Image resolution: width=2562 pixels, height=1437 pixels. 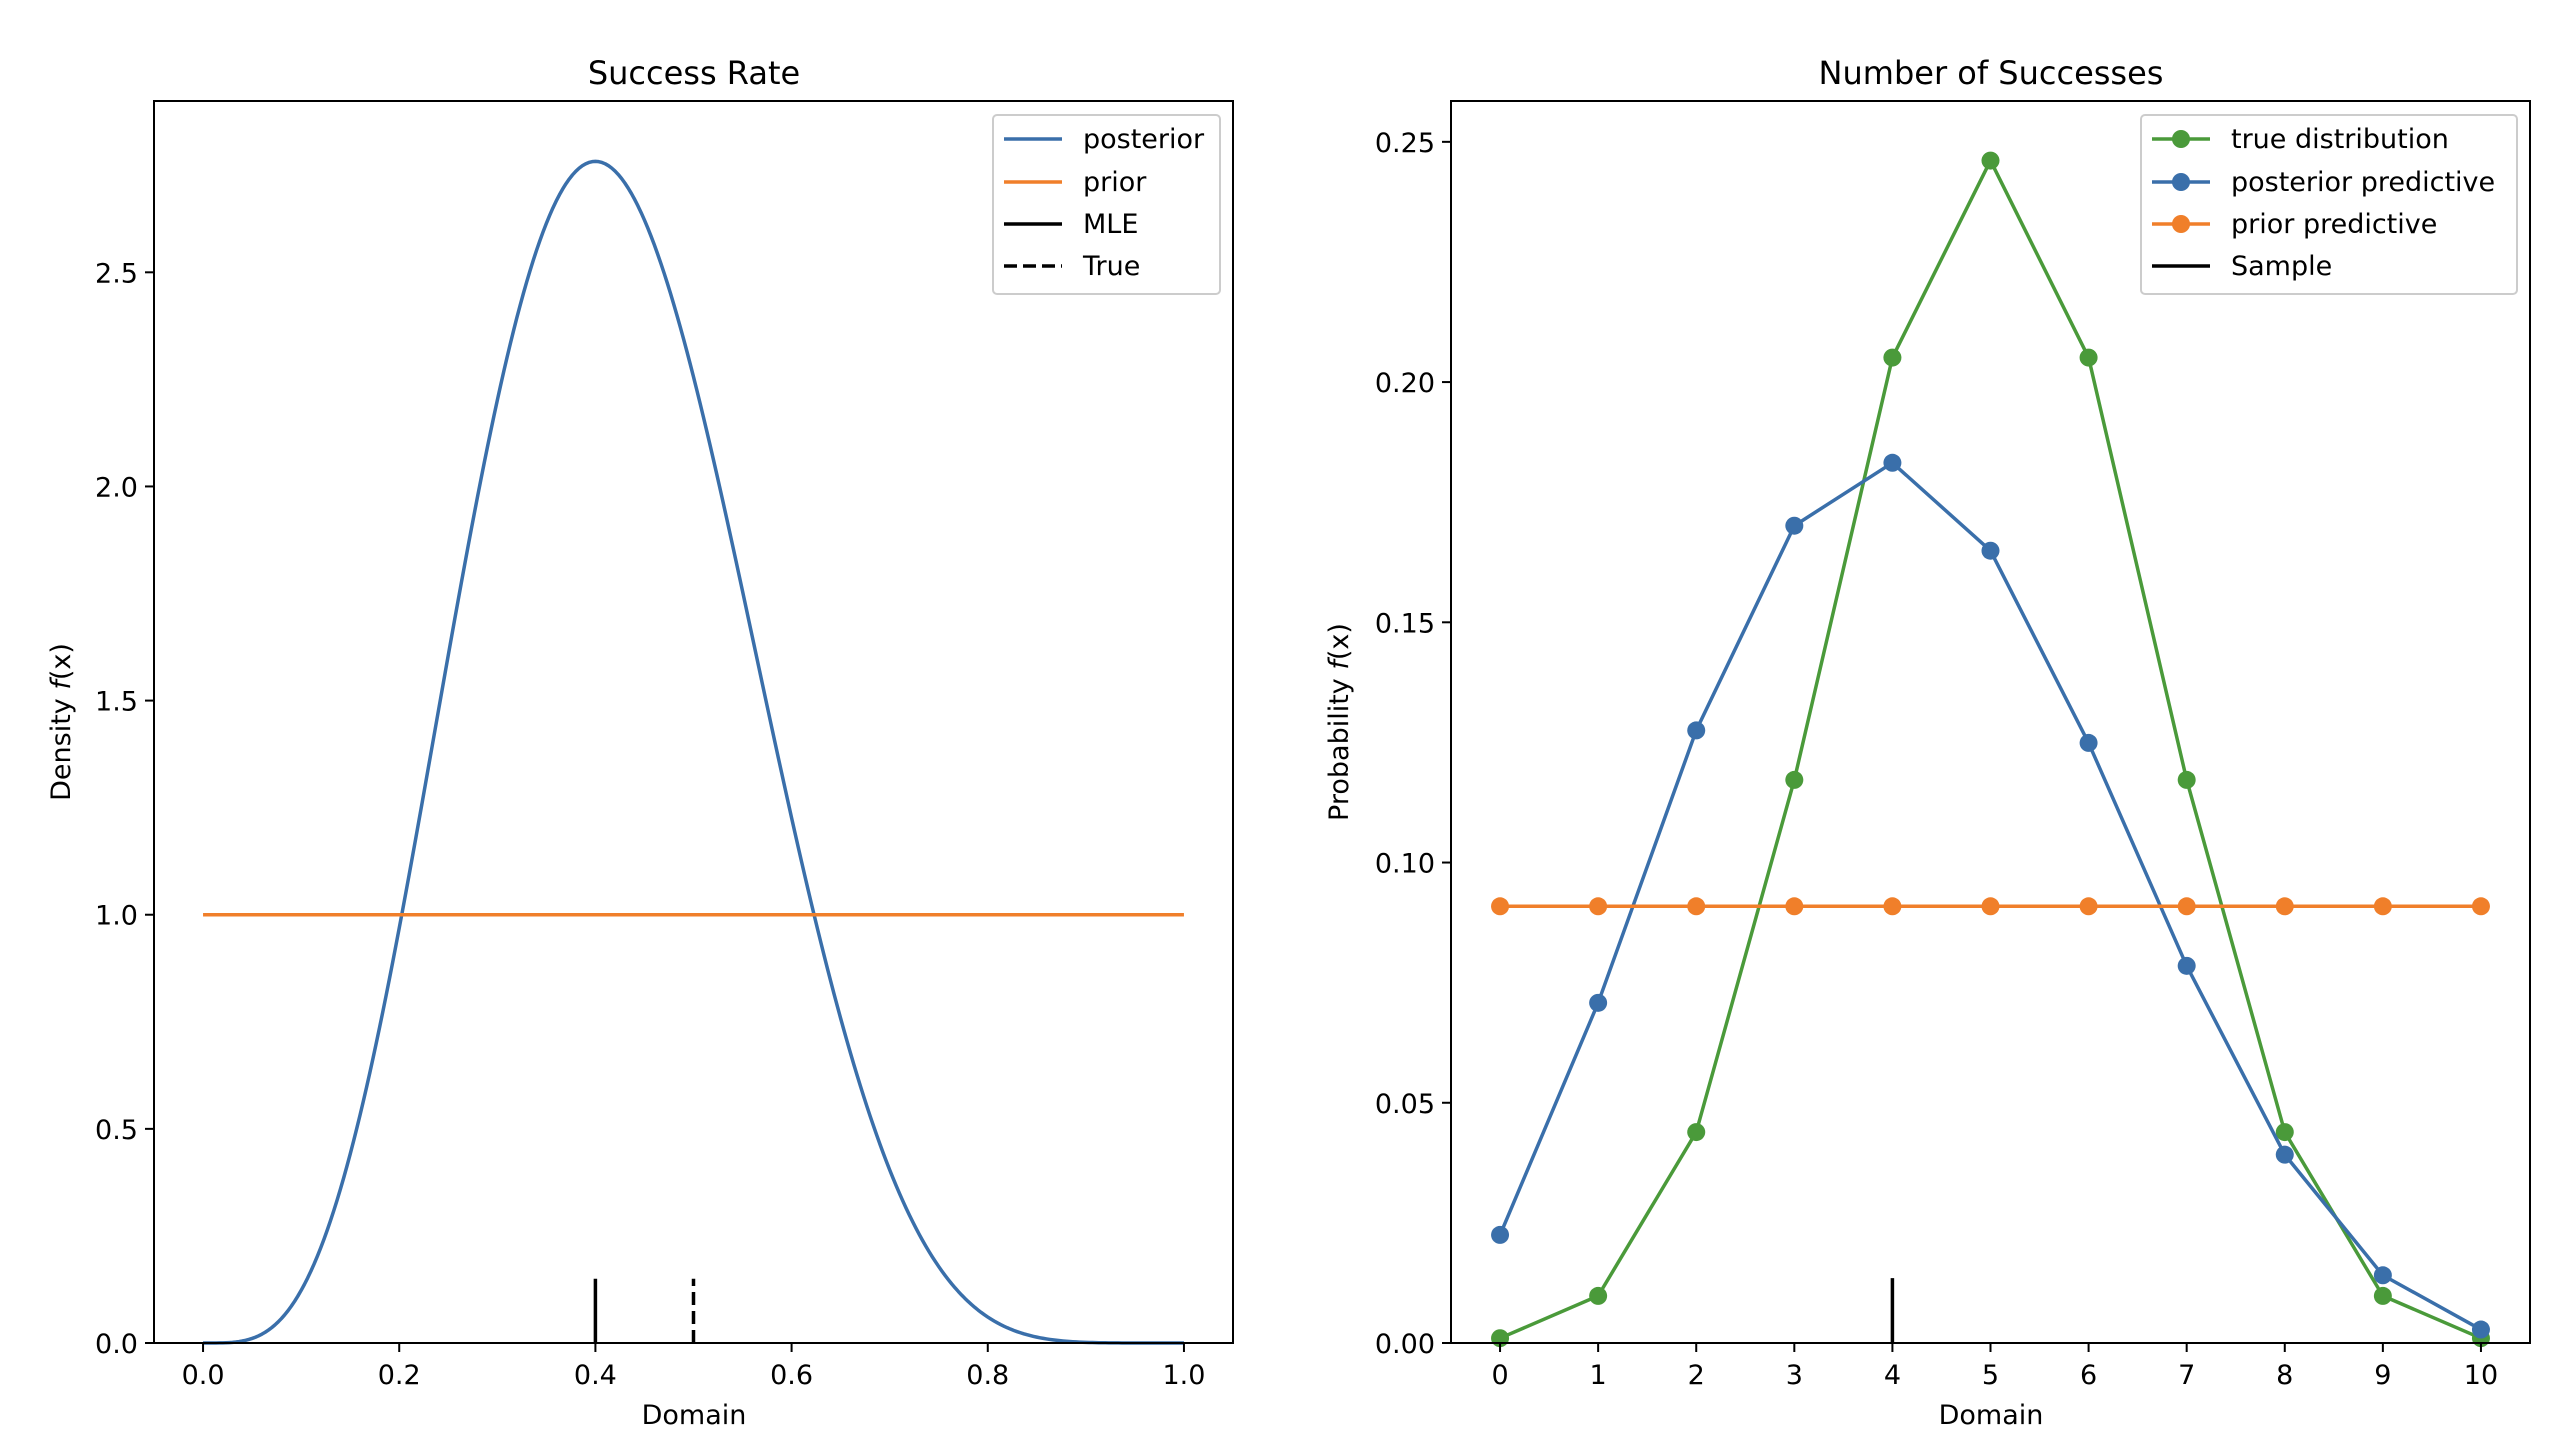 I want to click on y-tick-label: 2.5, so click(x=116, y=273).